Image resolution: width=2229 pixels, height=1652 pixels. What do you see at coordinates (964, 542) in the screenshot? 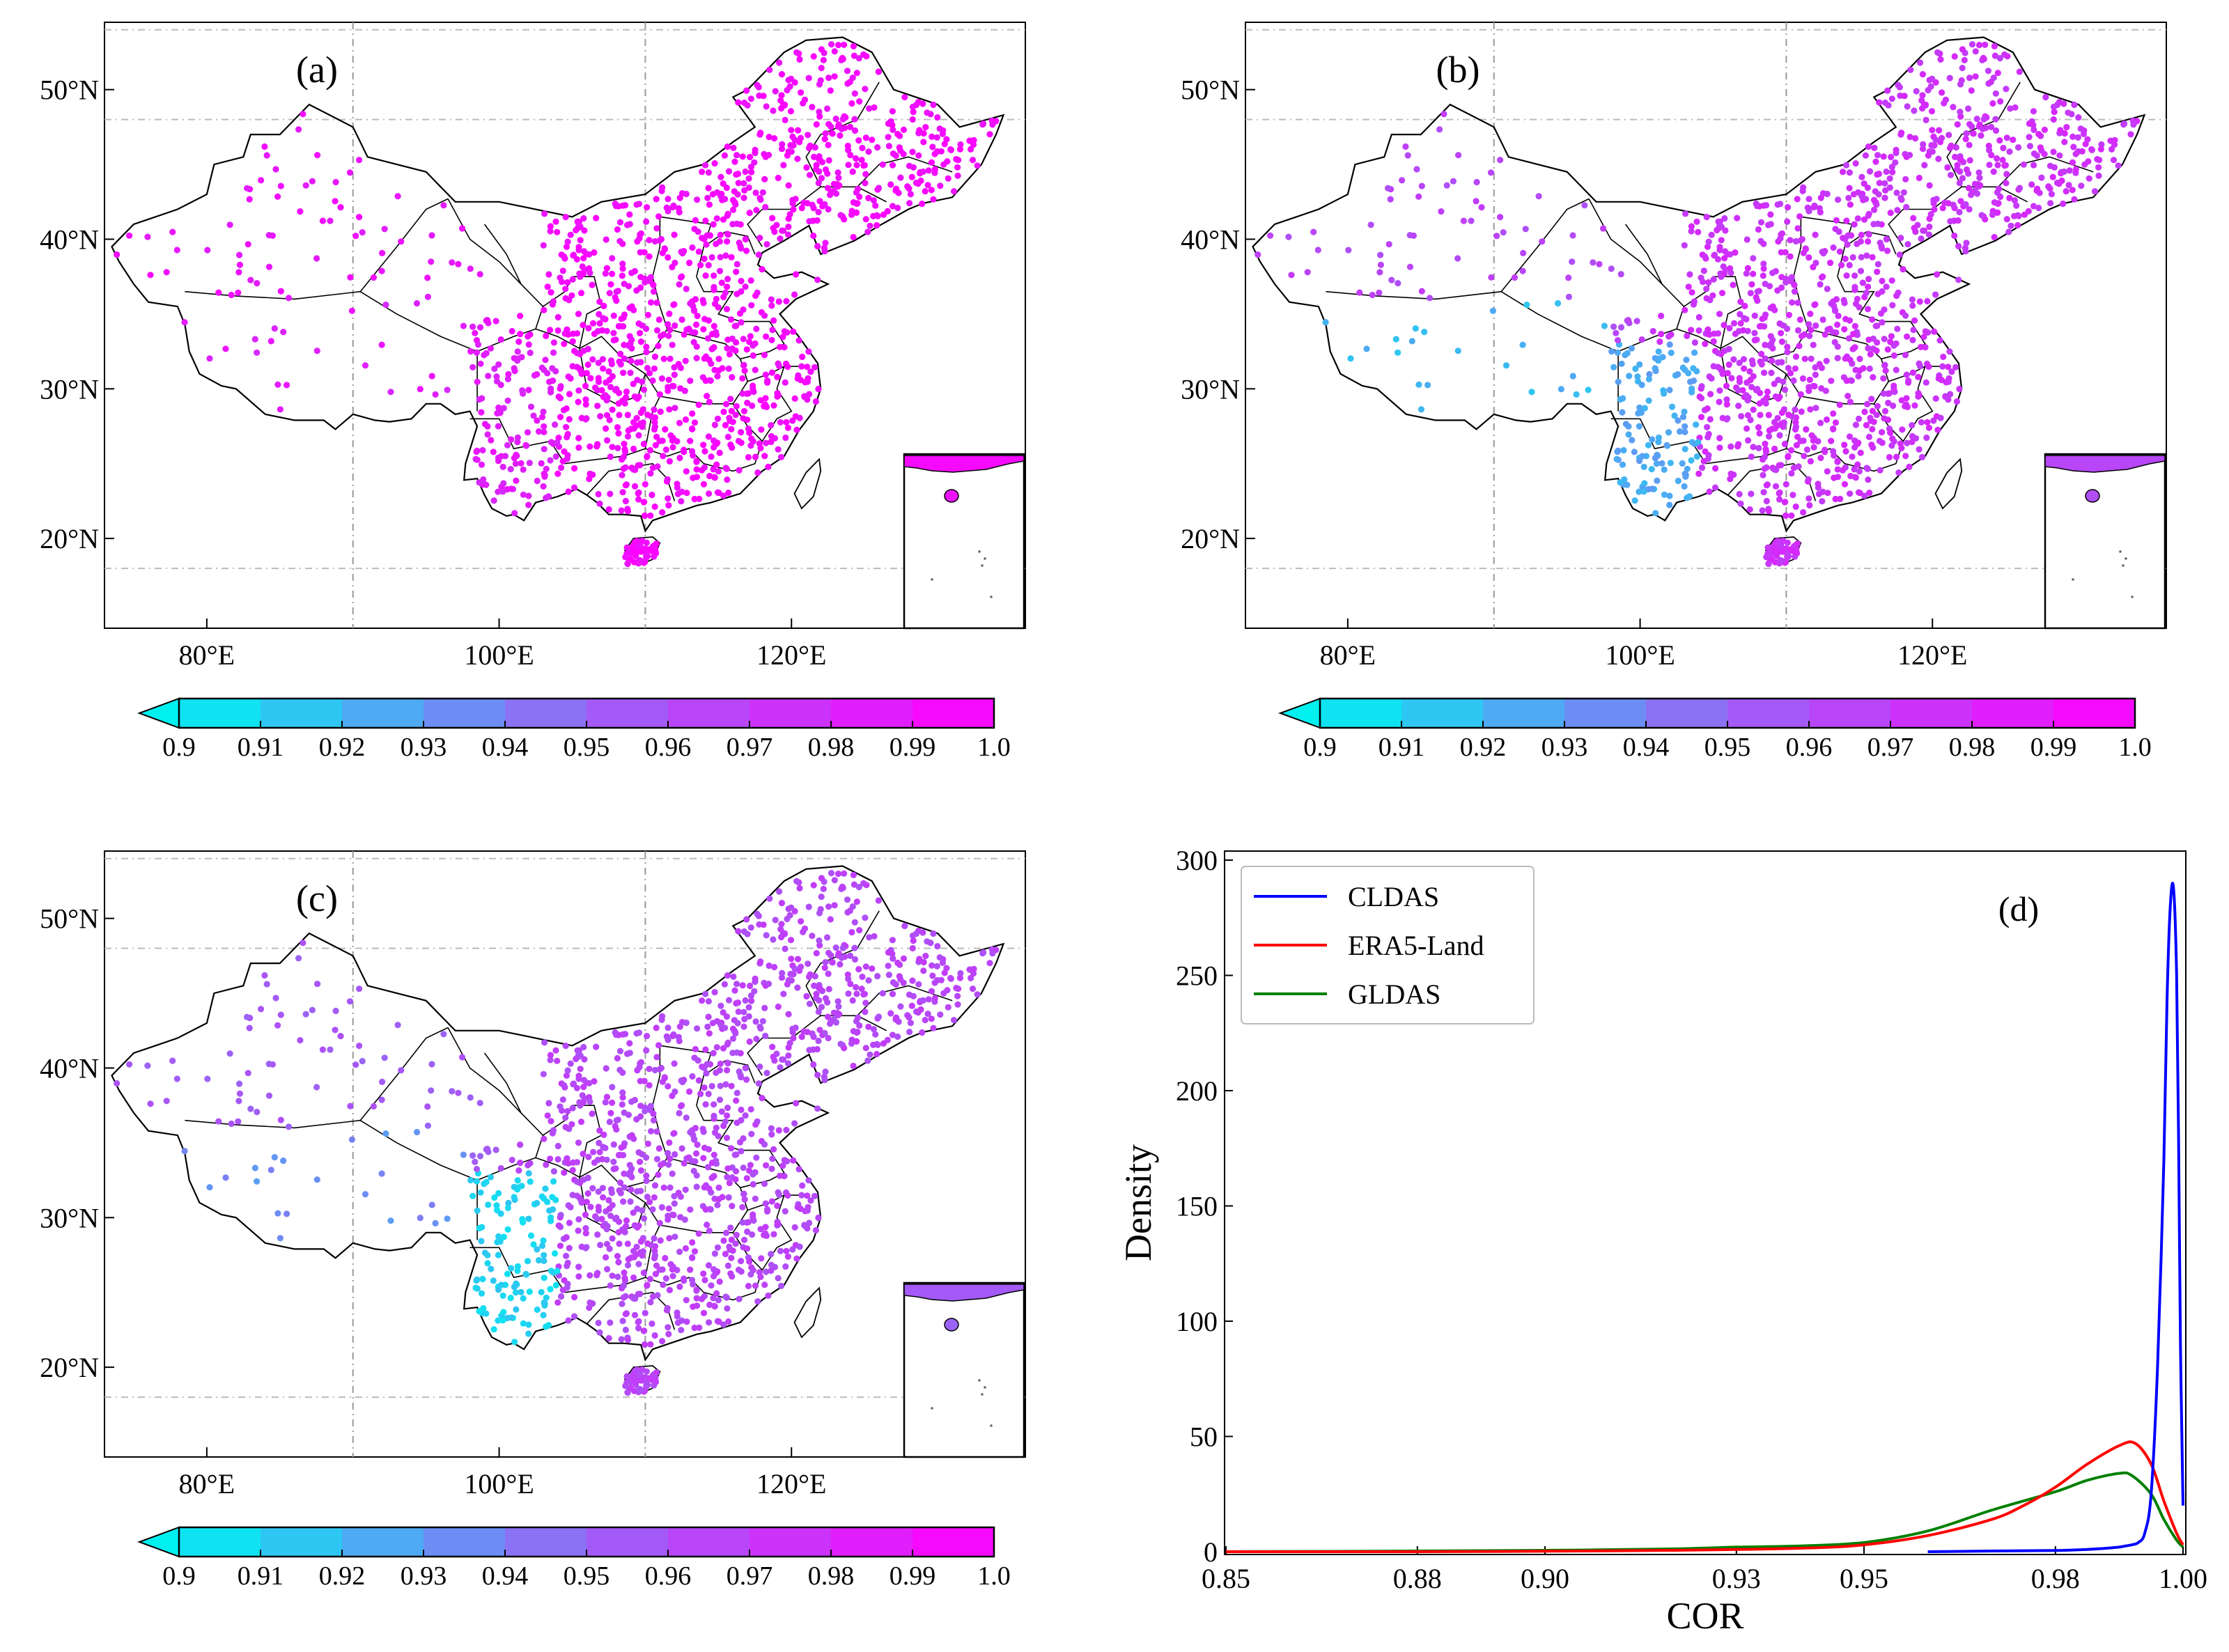
I see `south-china-sea-inset` at bounding box center [964, 542].